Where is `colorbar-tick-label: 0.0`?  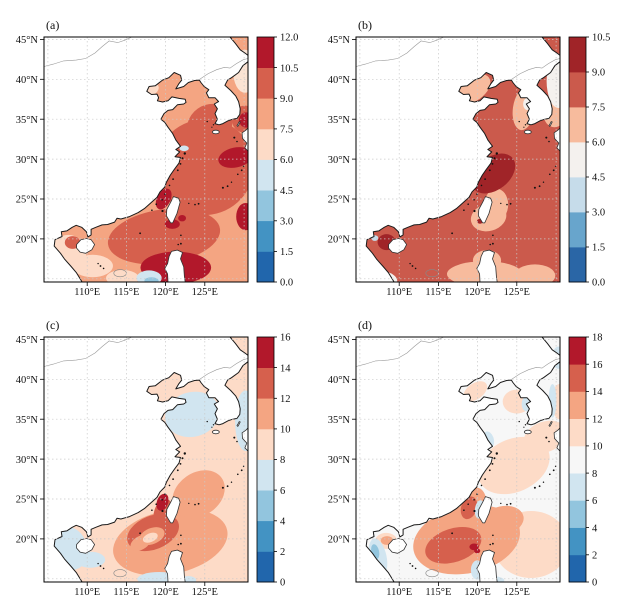
colorbar-tick-label: 0.0 is located at coordinates (598, 283).